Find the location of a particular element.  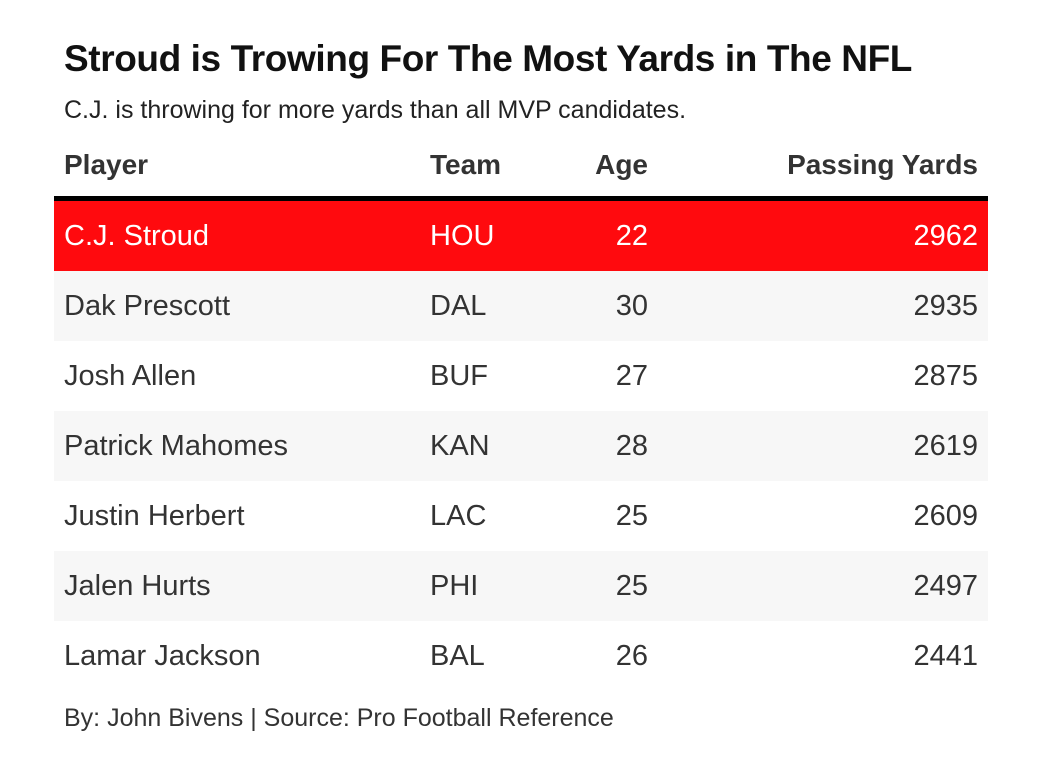

passing-yards-cell: 2962 is located at coordinates (823, 234).